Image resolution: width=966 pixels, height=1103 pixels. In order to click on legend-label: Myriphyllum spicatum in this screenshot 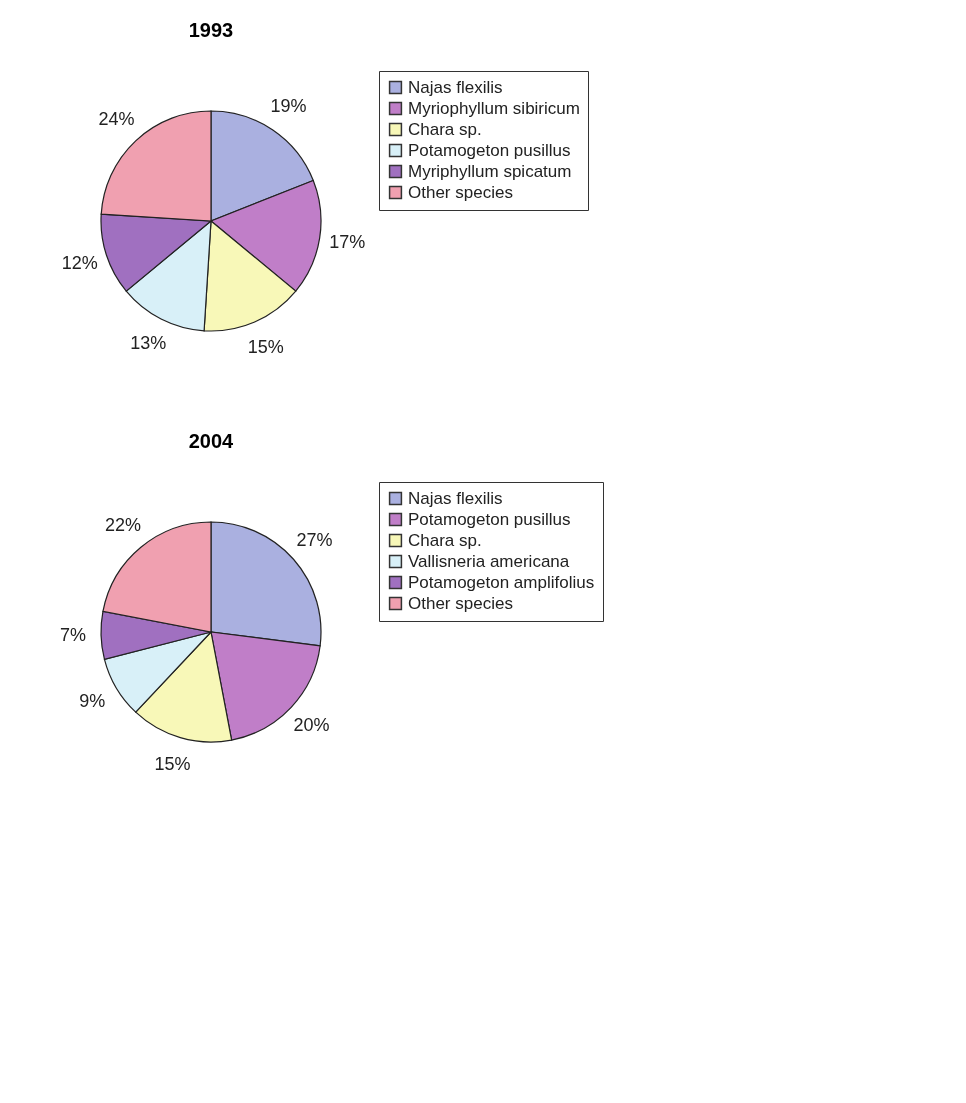, I will do `click(490, 171)`.